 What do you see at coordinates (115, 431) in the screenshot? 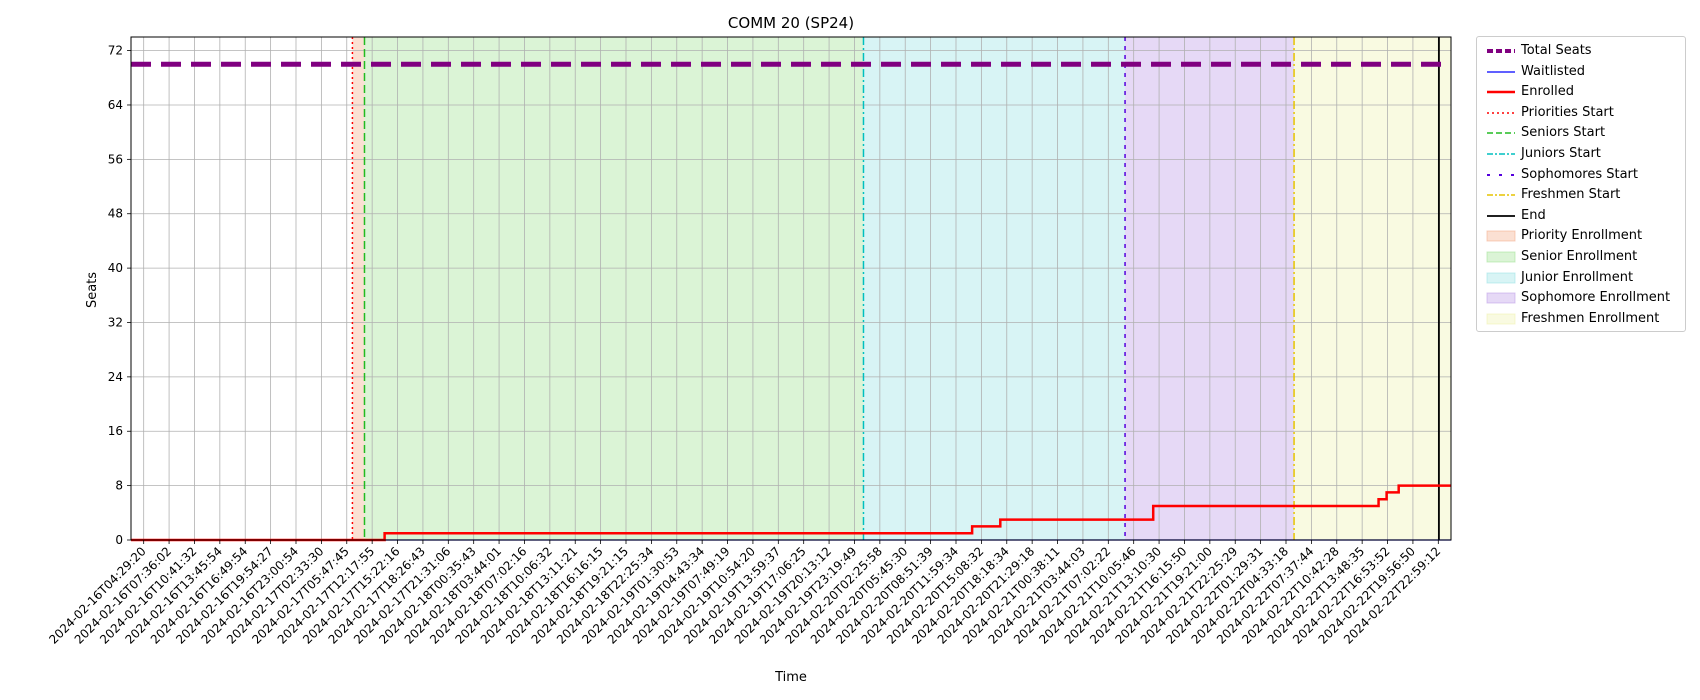
I see `y-tick-label: 16` at bounding box center [115, 431].